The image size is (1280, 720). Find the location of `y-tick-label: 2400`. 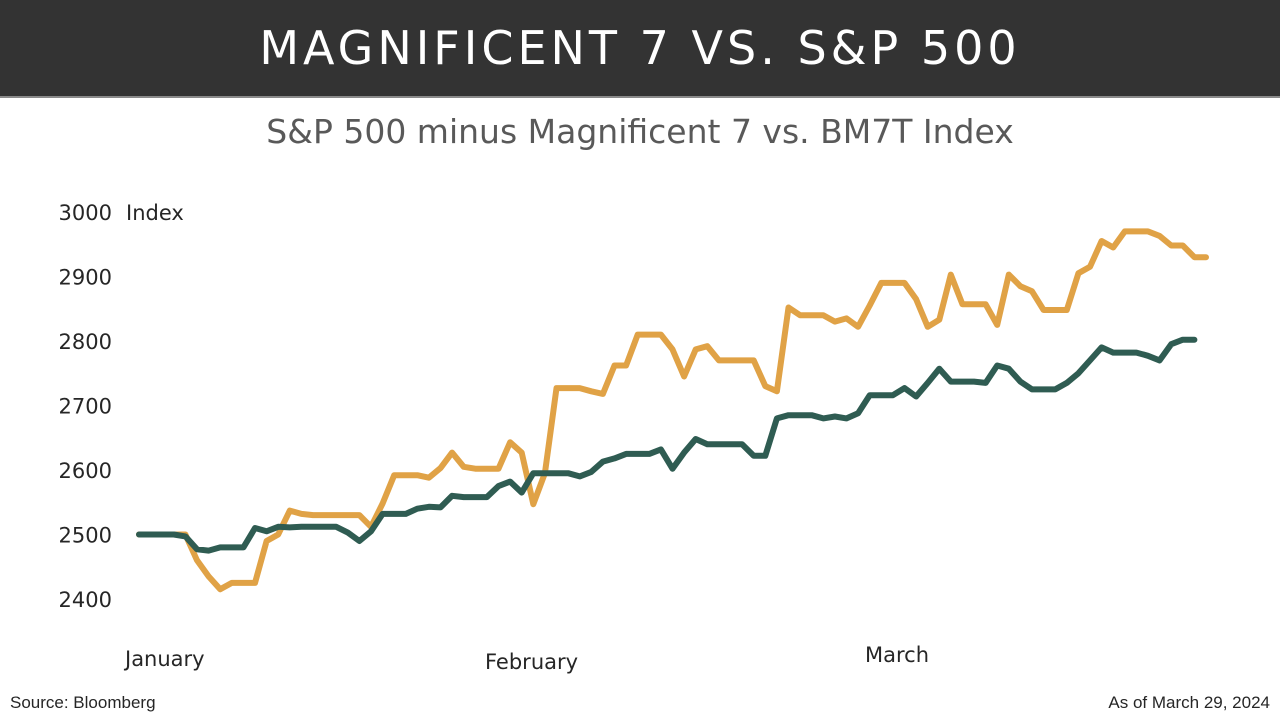

y-tick-label: 2400 is located at coordinates (85, 600).